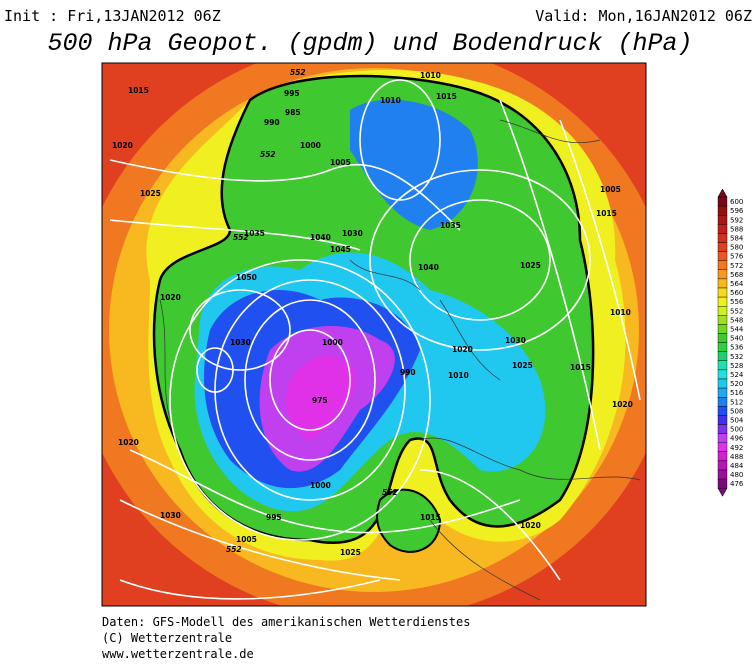  Describe the element at coordinates (737, 466) in the screenshot. I see `colorbar-label: 484` at that location.